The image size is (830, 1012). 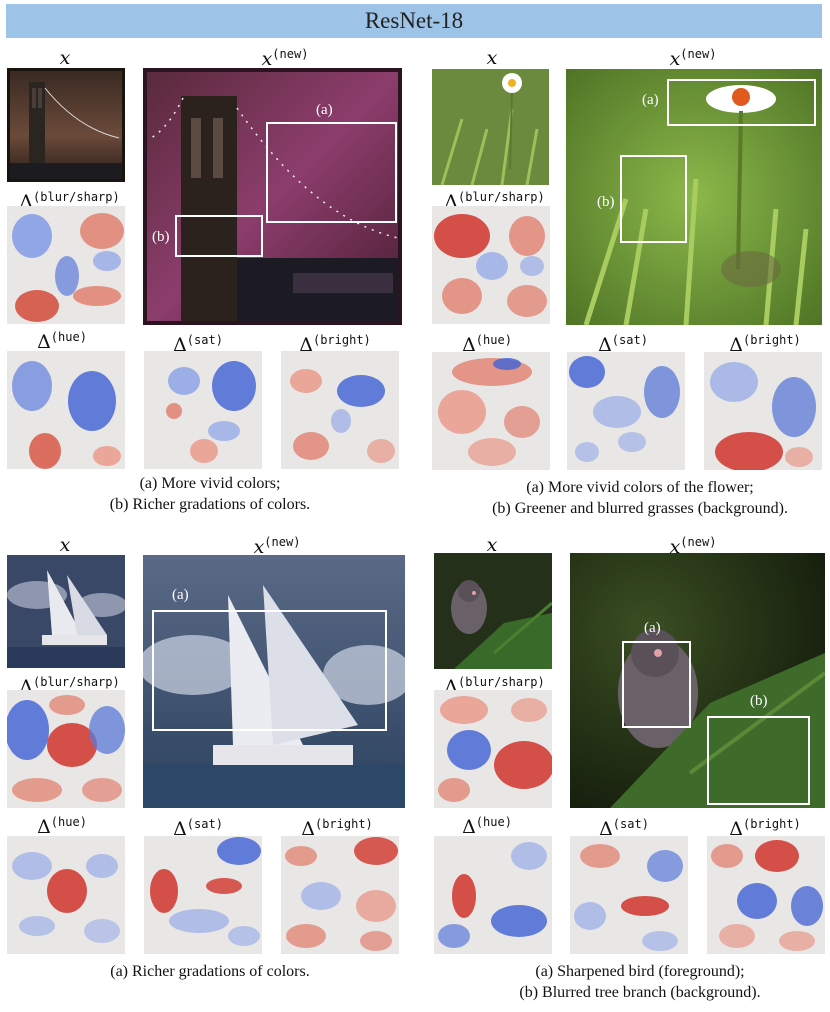 I want to click on title-banner: ResNet-18, so click(x=414, y=21).